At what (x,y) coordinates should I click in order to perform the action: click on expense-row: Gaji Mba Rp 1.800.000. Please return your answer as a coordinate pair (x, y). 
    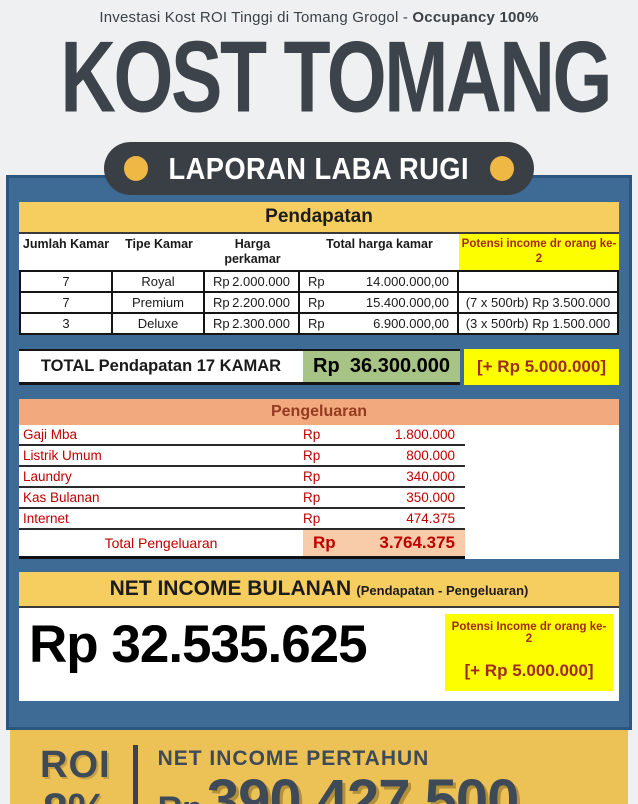
    Looking at the image, I should click on (242, 435).